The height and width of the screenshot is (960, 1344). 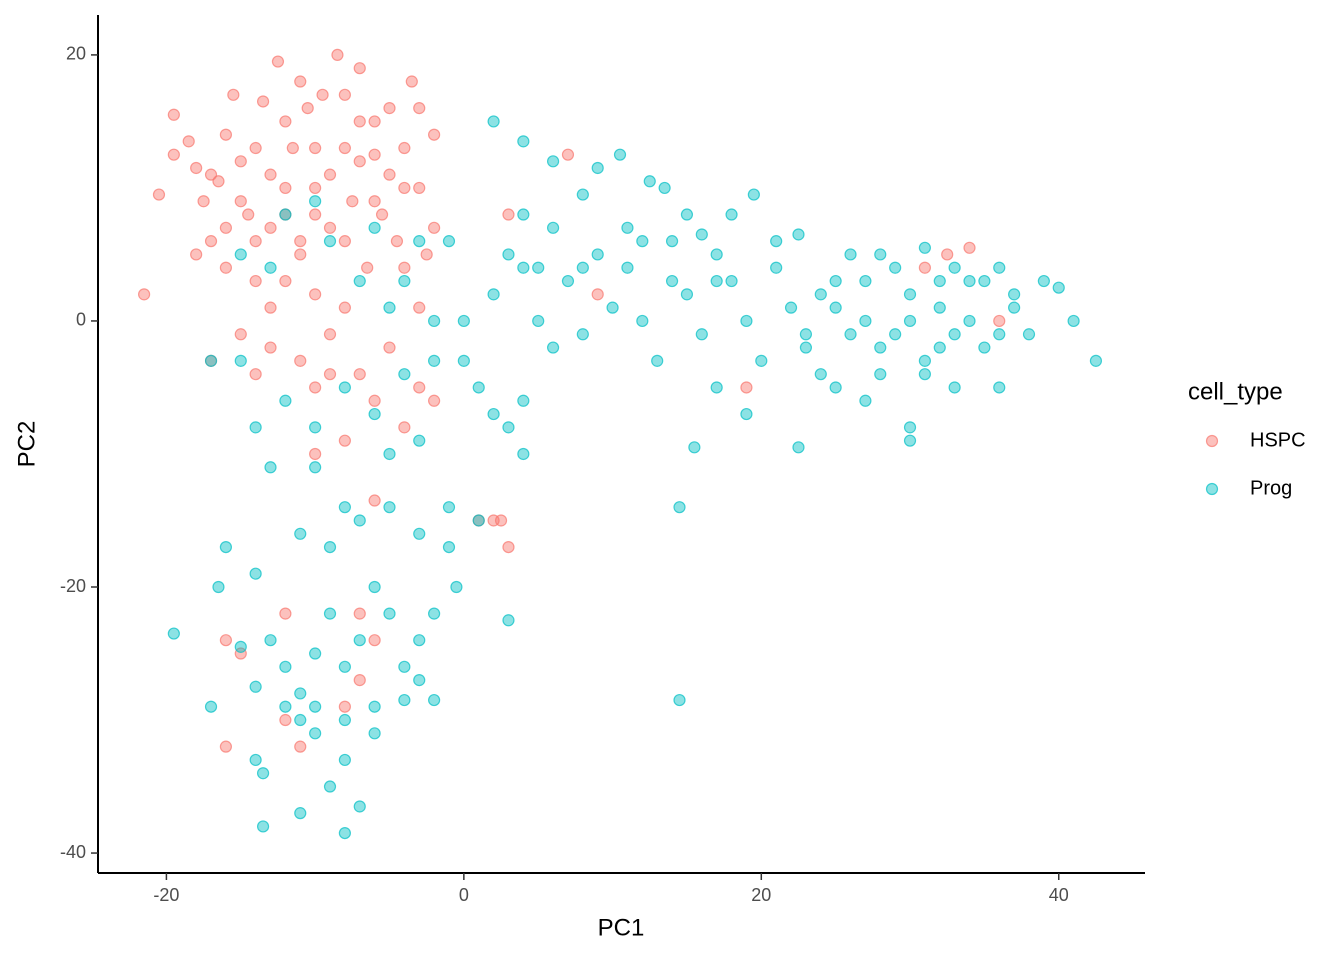 What do you see at coordinates (166, 895) in the screenshot?
I see `x-tick-label: -20` at bounding box center [166, 895].